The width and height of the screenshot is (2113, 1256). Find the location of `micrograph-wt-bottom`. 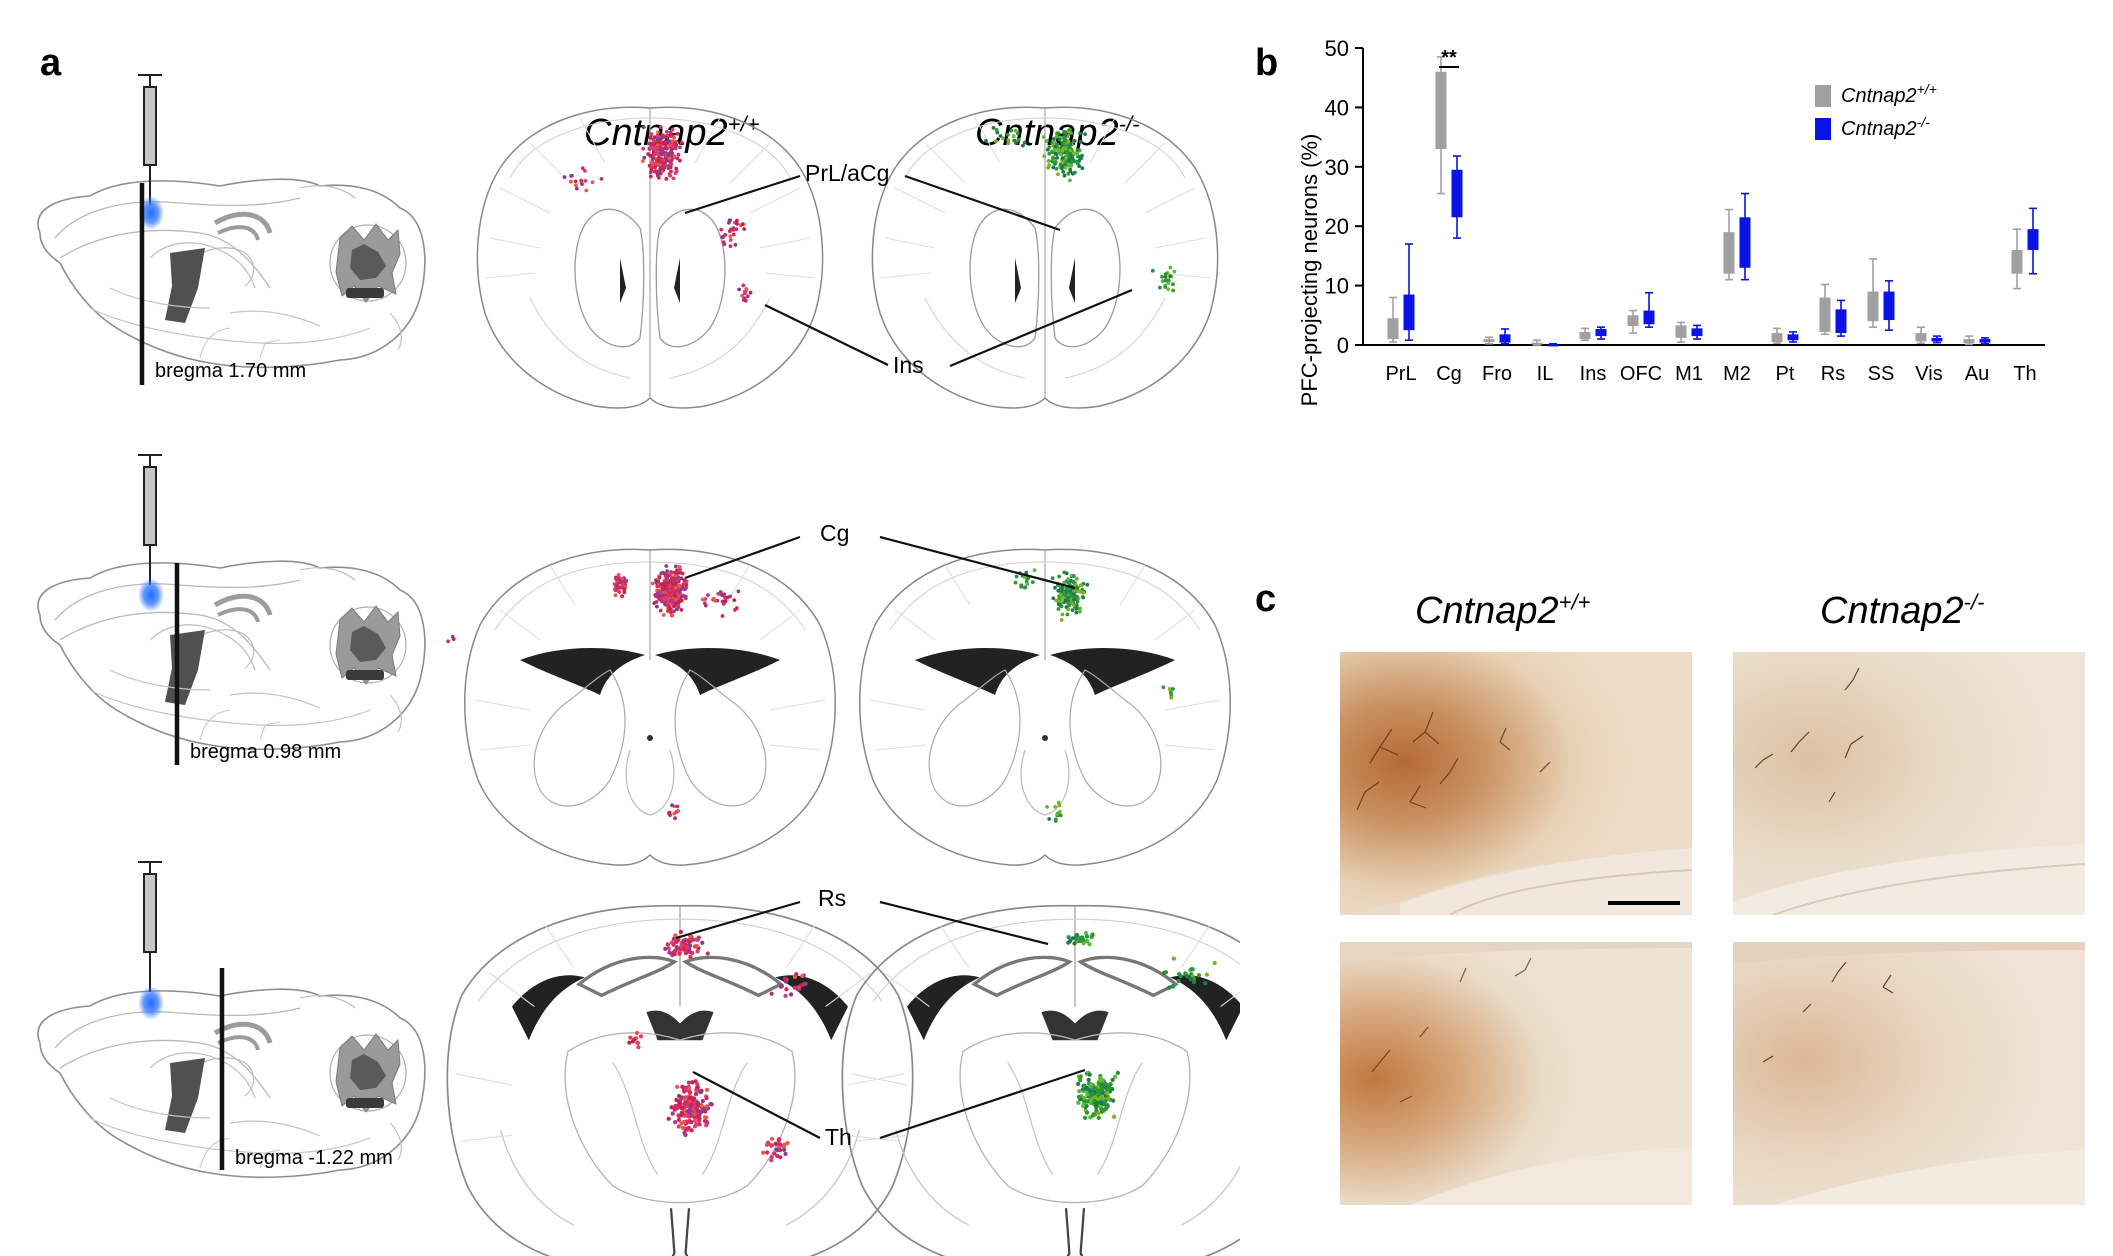

micrograph-wt-bottom is located at coordinates (1516, 1073).